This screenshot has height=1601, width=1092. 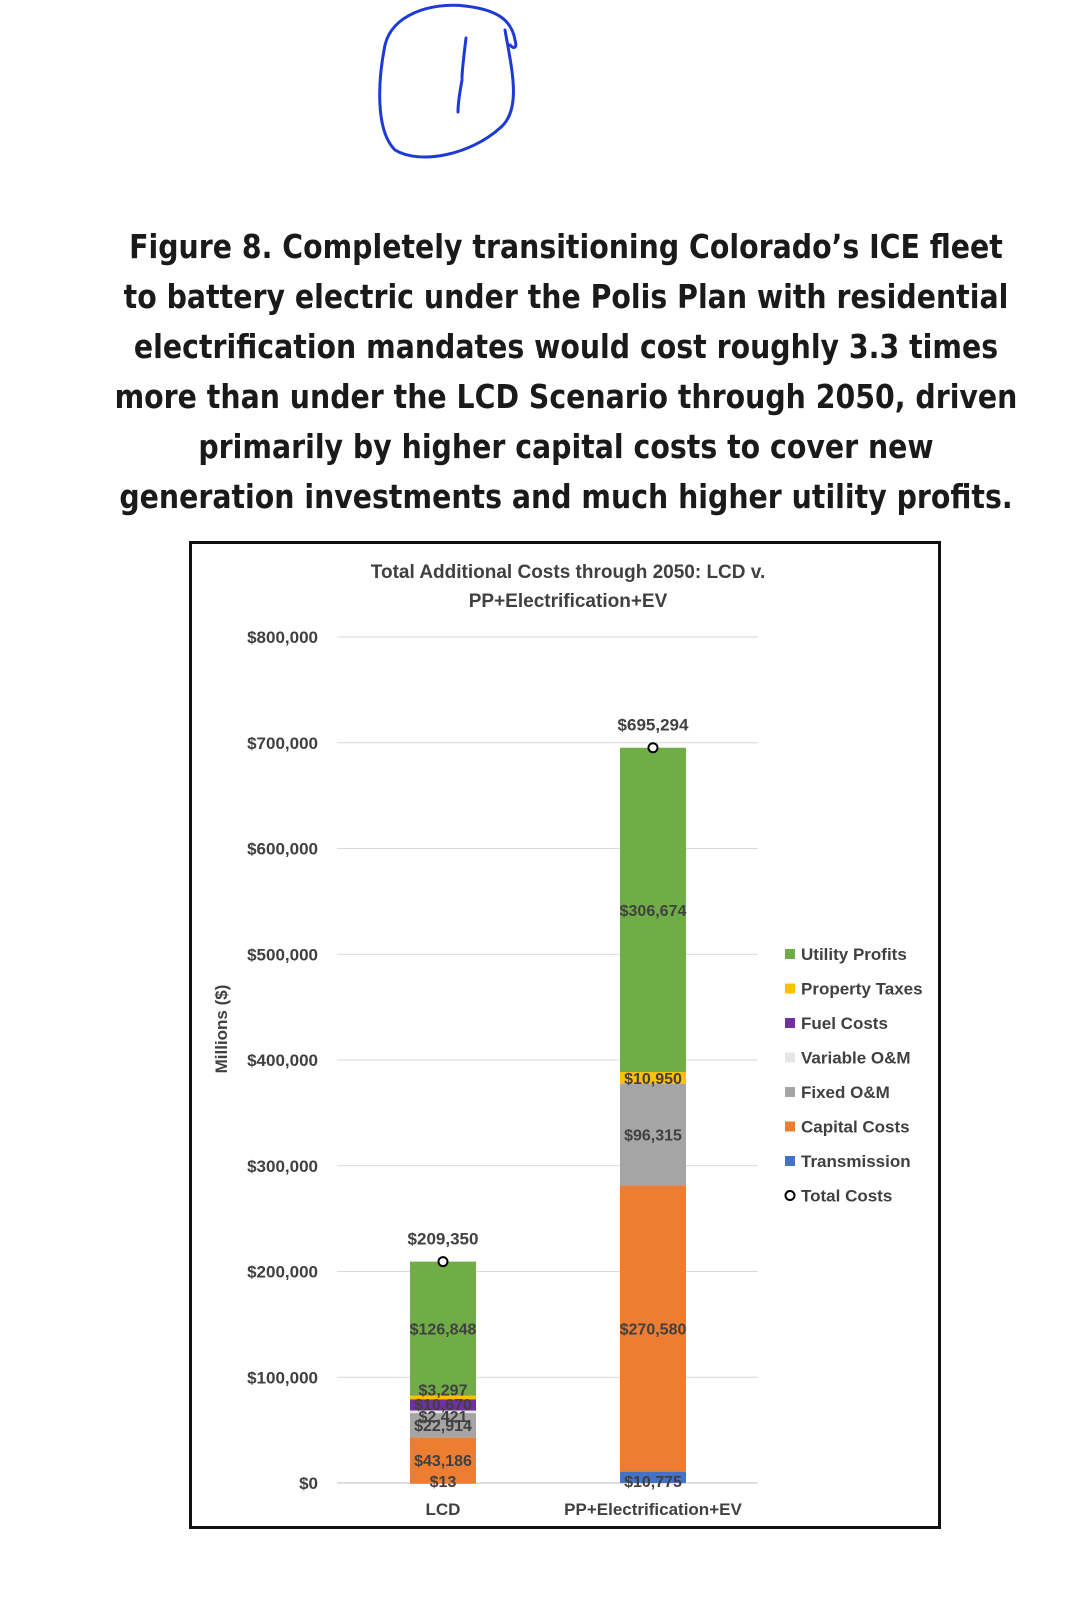 I want to click on data-label: $10,775, so click(x=653, y=1482).